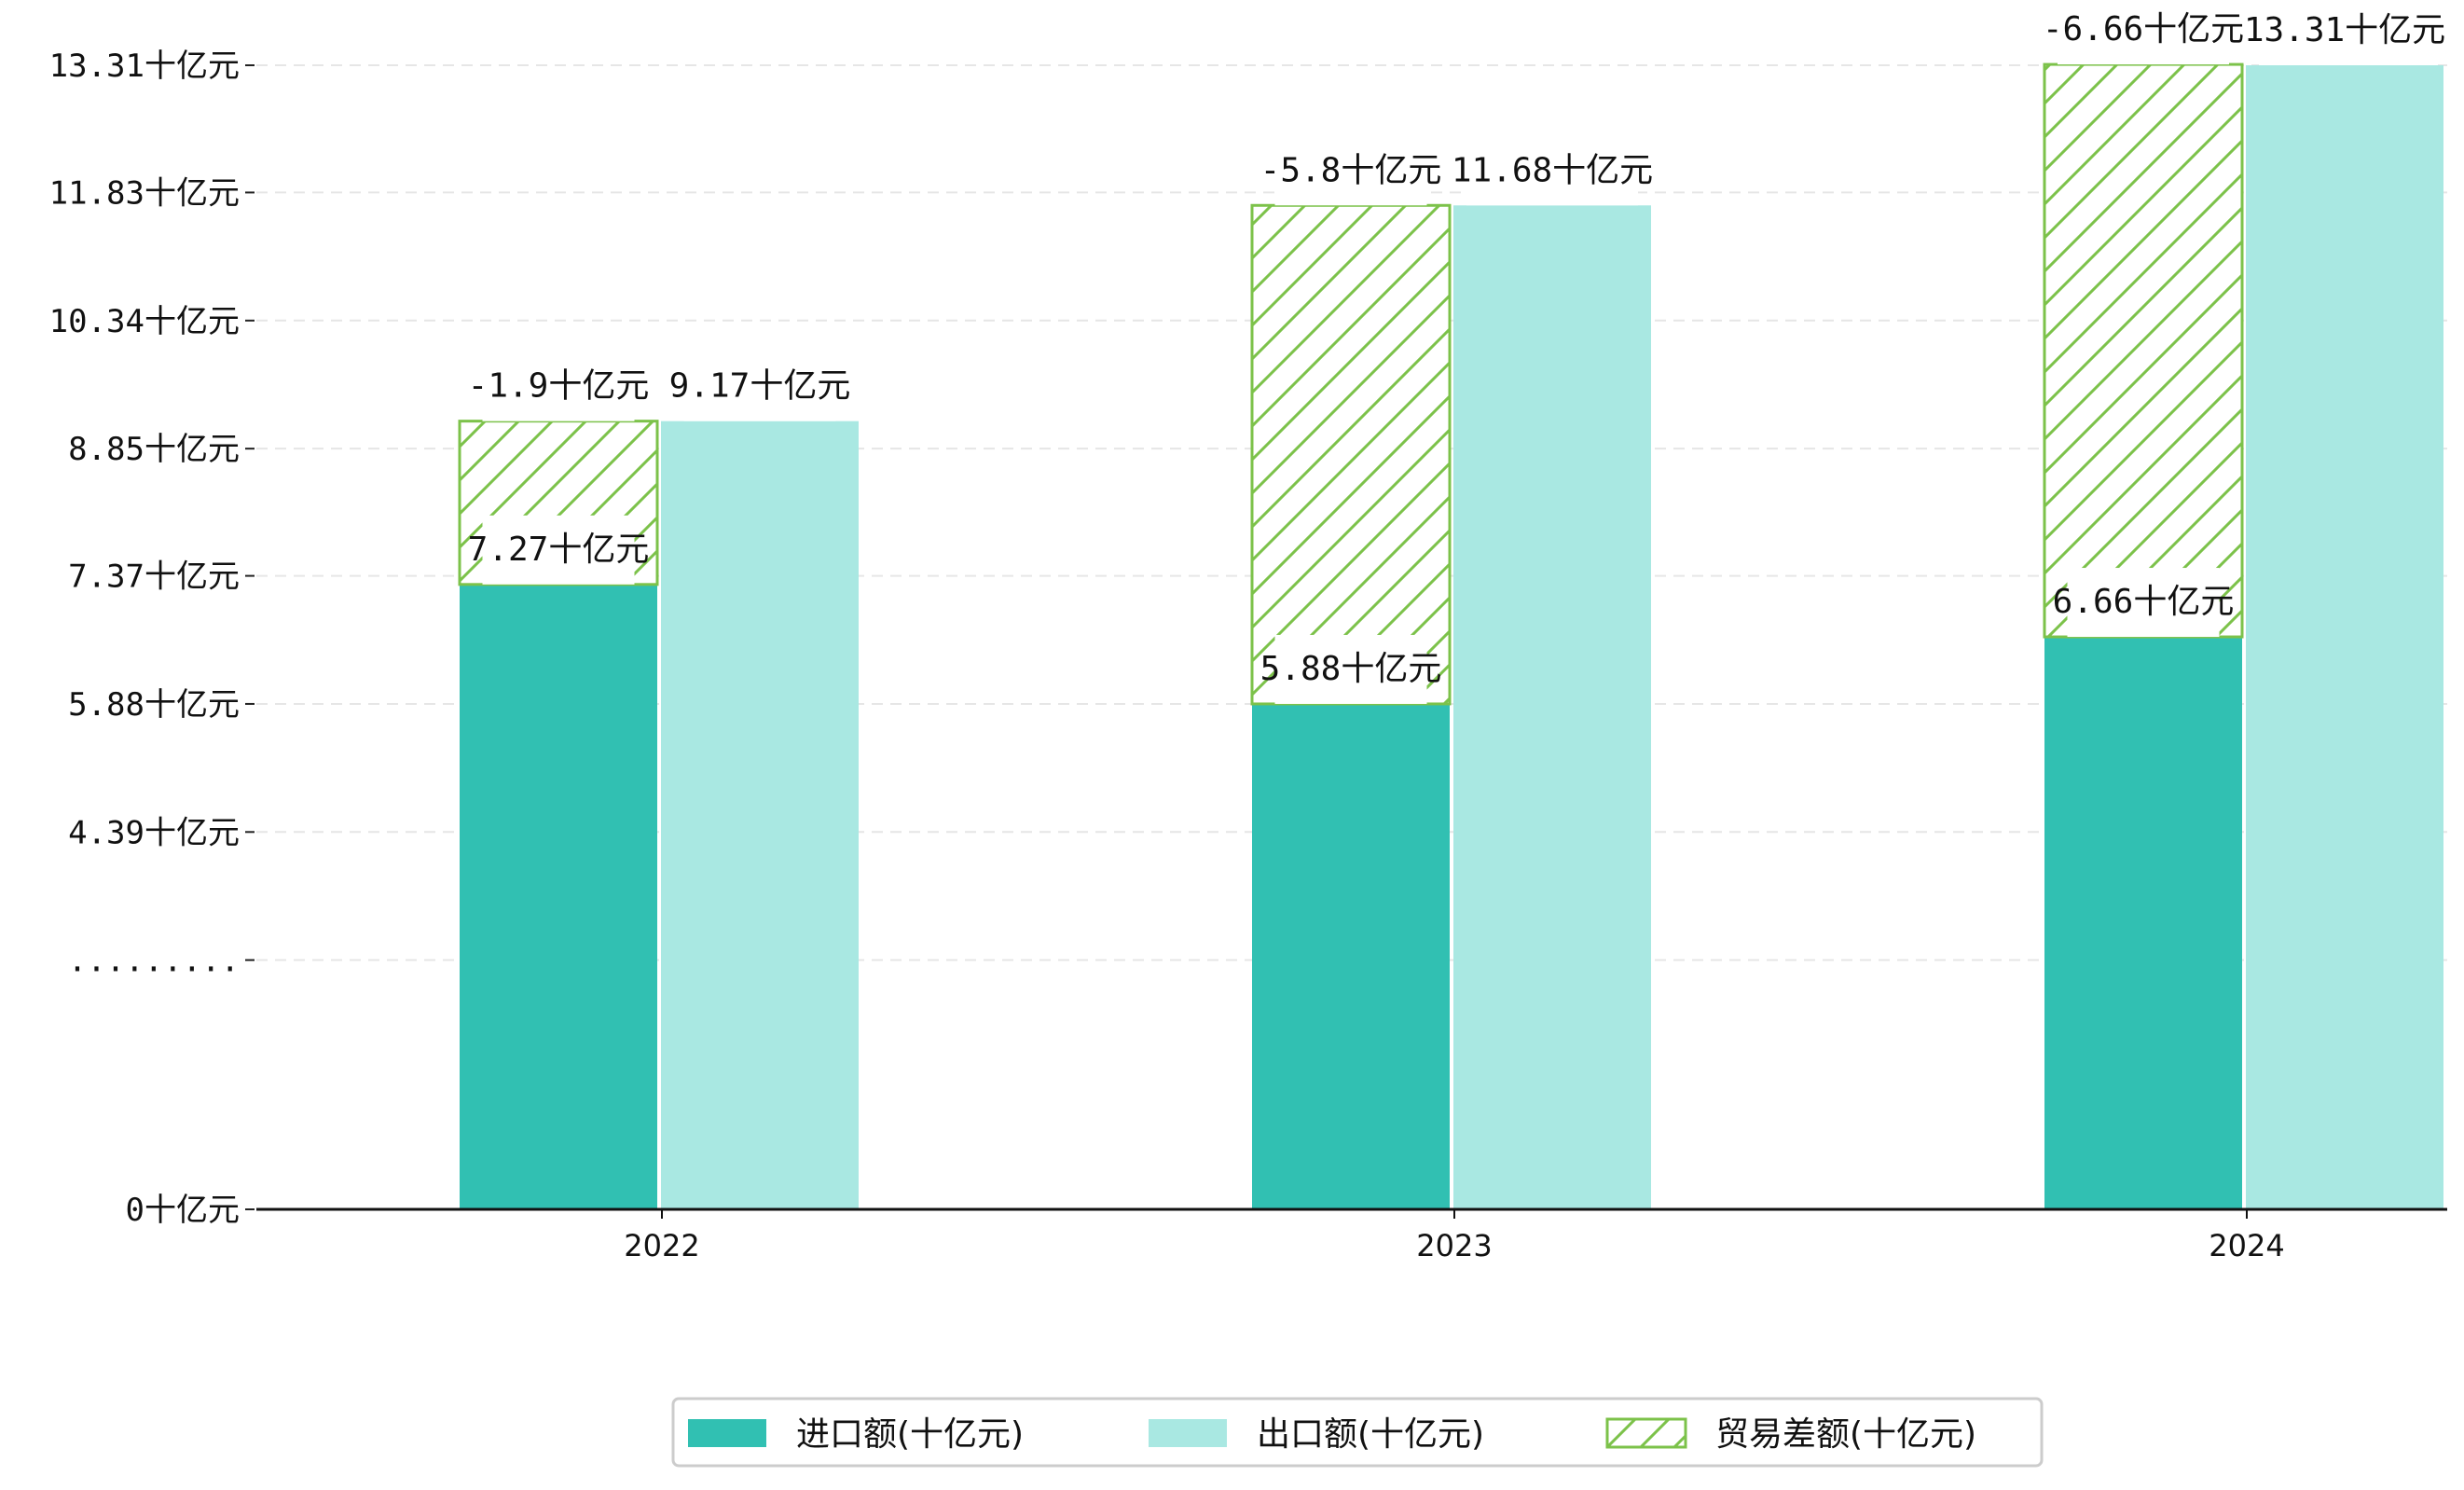  What do you see at coordinates (661, 1245) in the screenshot?
I see `x-tick-label: 2022` at bounding box center [661, 1245].